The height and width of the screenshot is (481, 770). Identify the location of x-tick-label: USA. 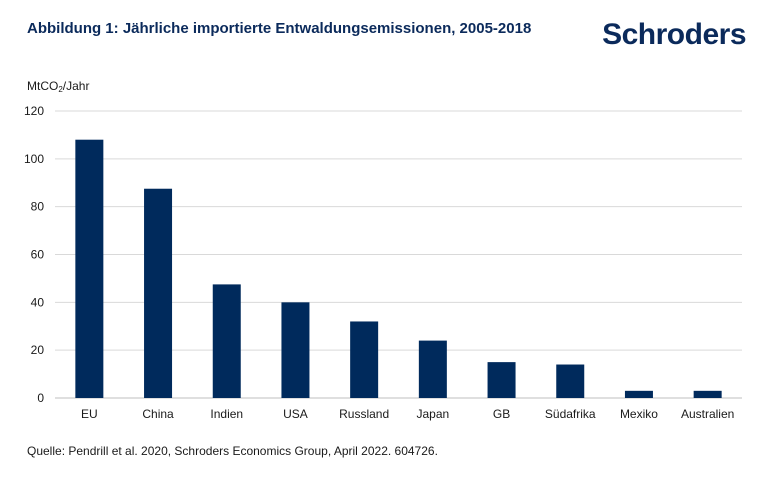
(295, 414).